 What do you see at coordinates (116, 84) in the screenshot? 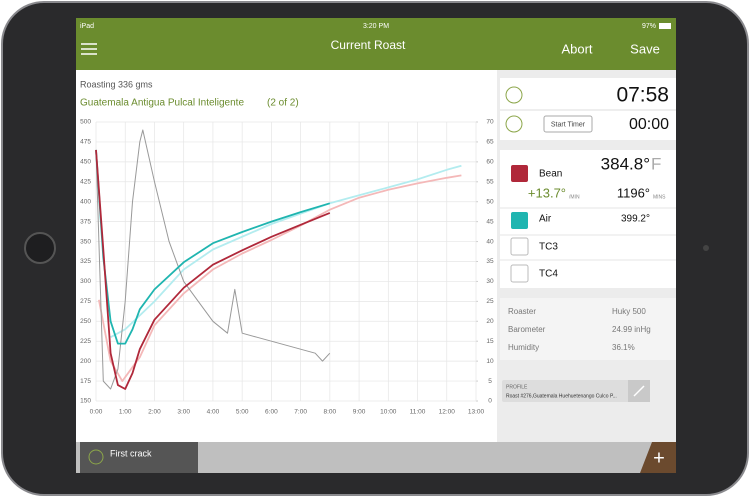
I see `roast-weight: Roasting 336 gms` at bounding box center [116, 84].